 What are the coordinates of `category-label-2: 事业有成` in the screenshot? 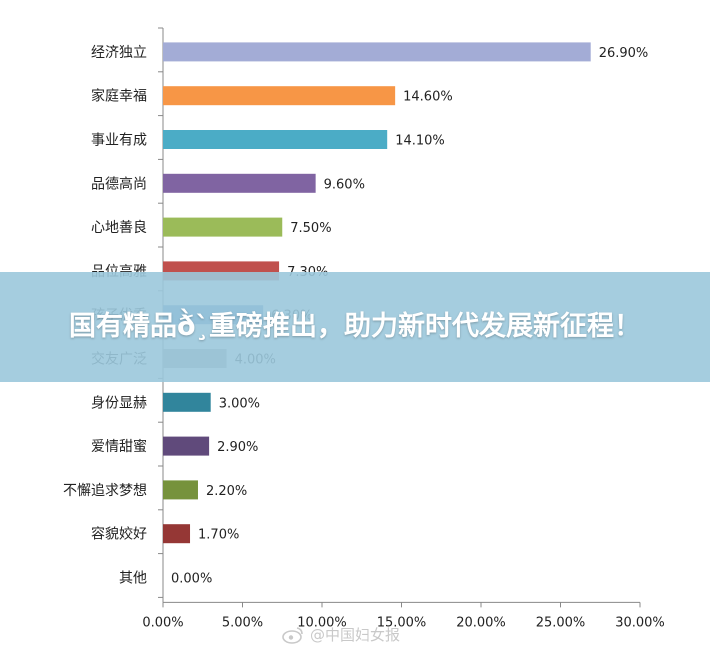 It's located at (119, 141).